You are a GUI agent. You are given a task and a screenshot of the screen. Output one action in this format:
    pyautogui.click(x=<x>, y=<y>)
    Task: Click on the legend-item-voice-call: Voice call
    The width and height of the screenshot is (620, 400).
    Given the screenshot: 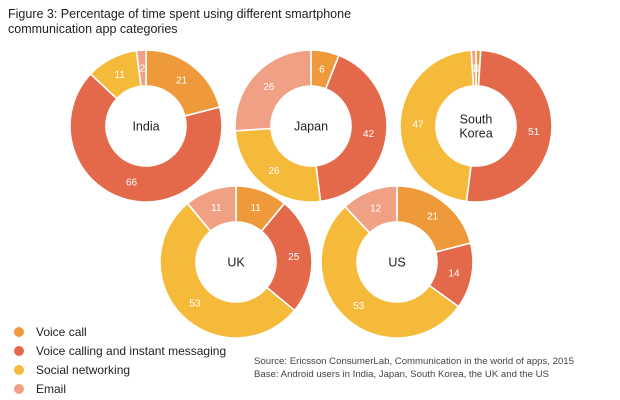 What is the action you would take?
    pyautogui.click(x=120, y=331)
    